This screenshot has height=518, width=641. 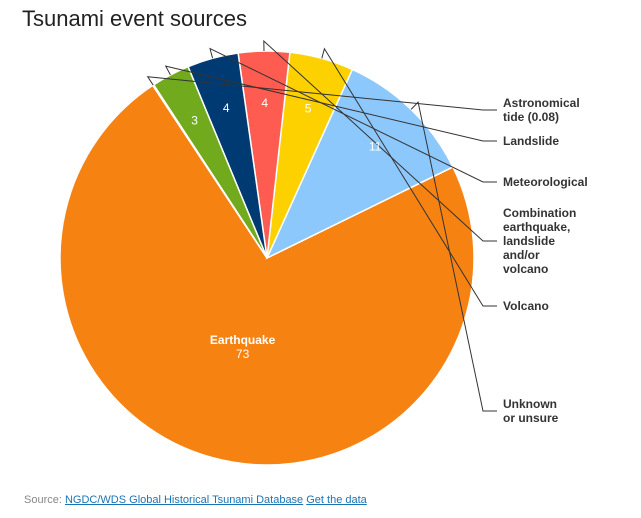 What do you see at coordinates (44, 500) in the screenshot?
I see `source-prefix: Source:` at bounding box center [44, 500].